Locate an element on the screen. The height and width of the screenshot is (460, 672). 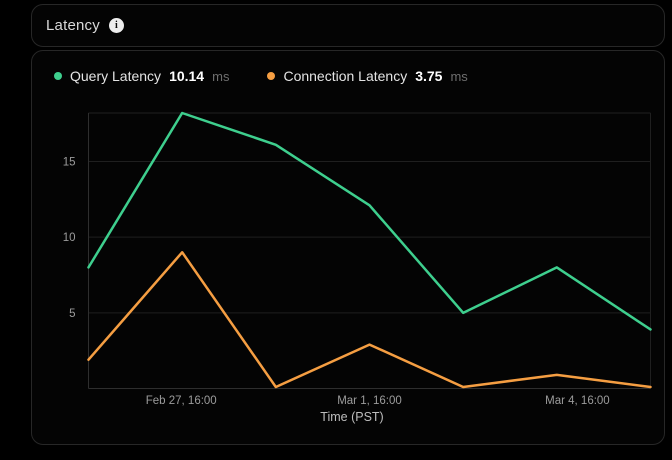
legend-label: Query Latency is located at coordinates (116, 76).